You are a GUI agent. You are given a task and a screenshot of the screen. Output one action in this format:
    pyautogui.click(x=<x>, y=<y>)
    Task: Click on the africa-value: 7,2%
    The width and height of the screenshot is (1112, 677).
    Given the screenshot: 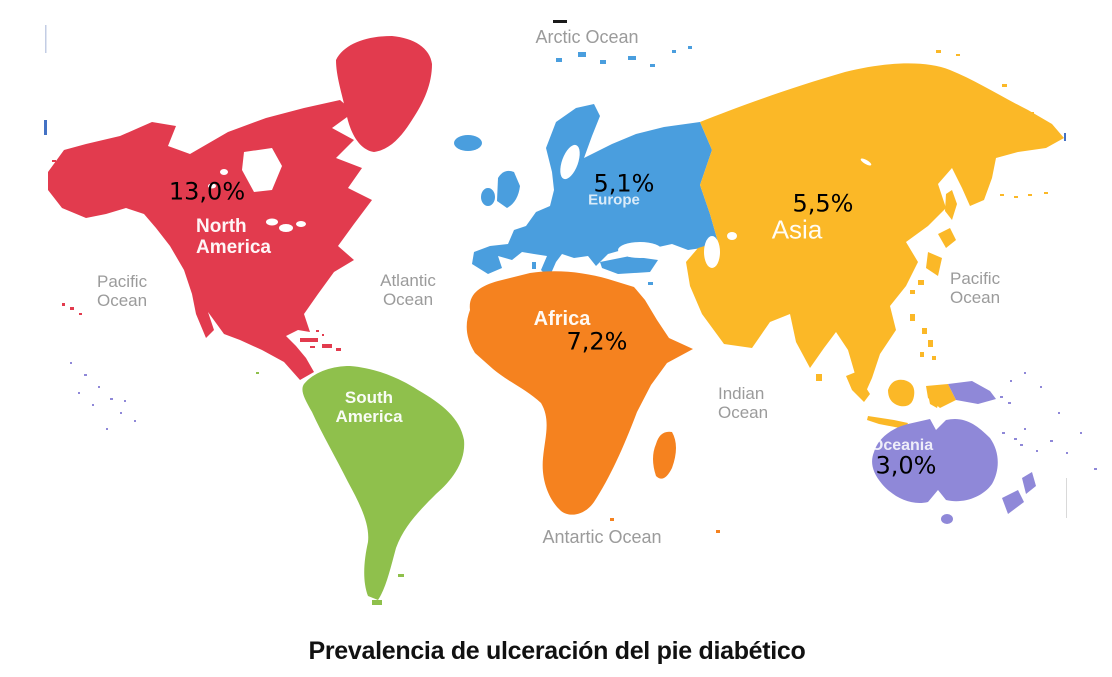 What is the action you would take?
    pyautogui.click(x=597, y=341)
    